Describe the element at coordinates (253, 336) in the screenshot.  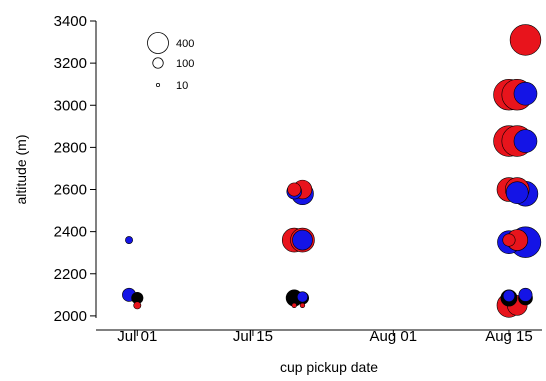
I see `x-tick-label: Jul 15` at that location.